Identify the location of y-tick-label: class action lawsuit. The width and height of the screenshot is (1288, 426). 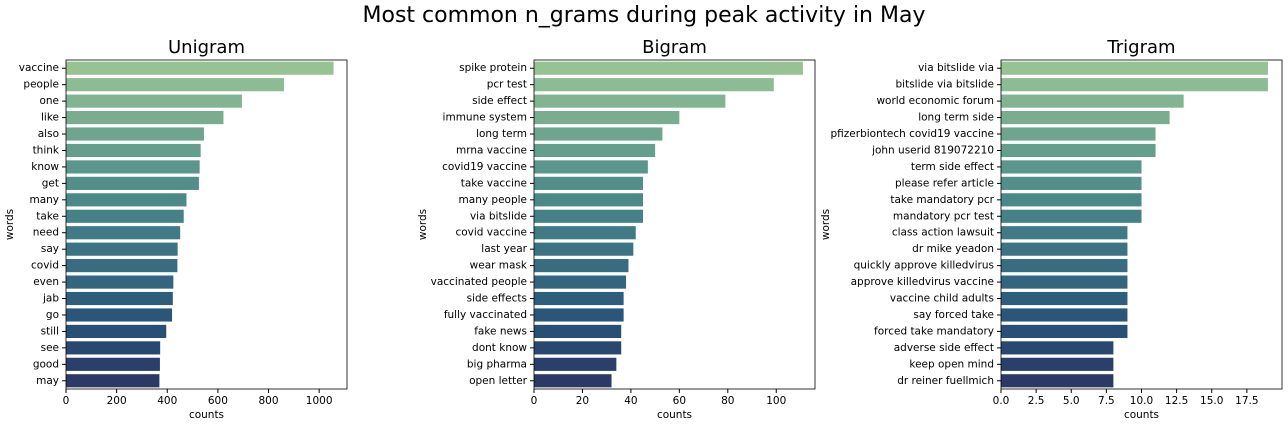
(943, 233).